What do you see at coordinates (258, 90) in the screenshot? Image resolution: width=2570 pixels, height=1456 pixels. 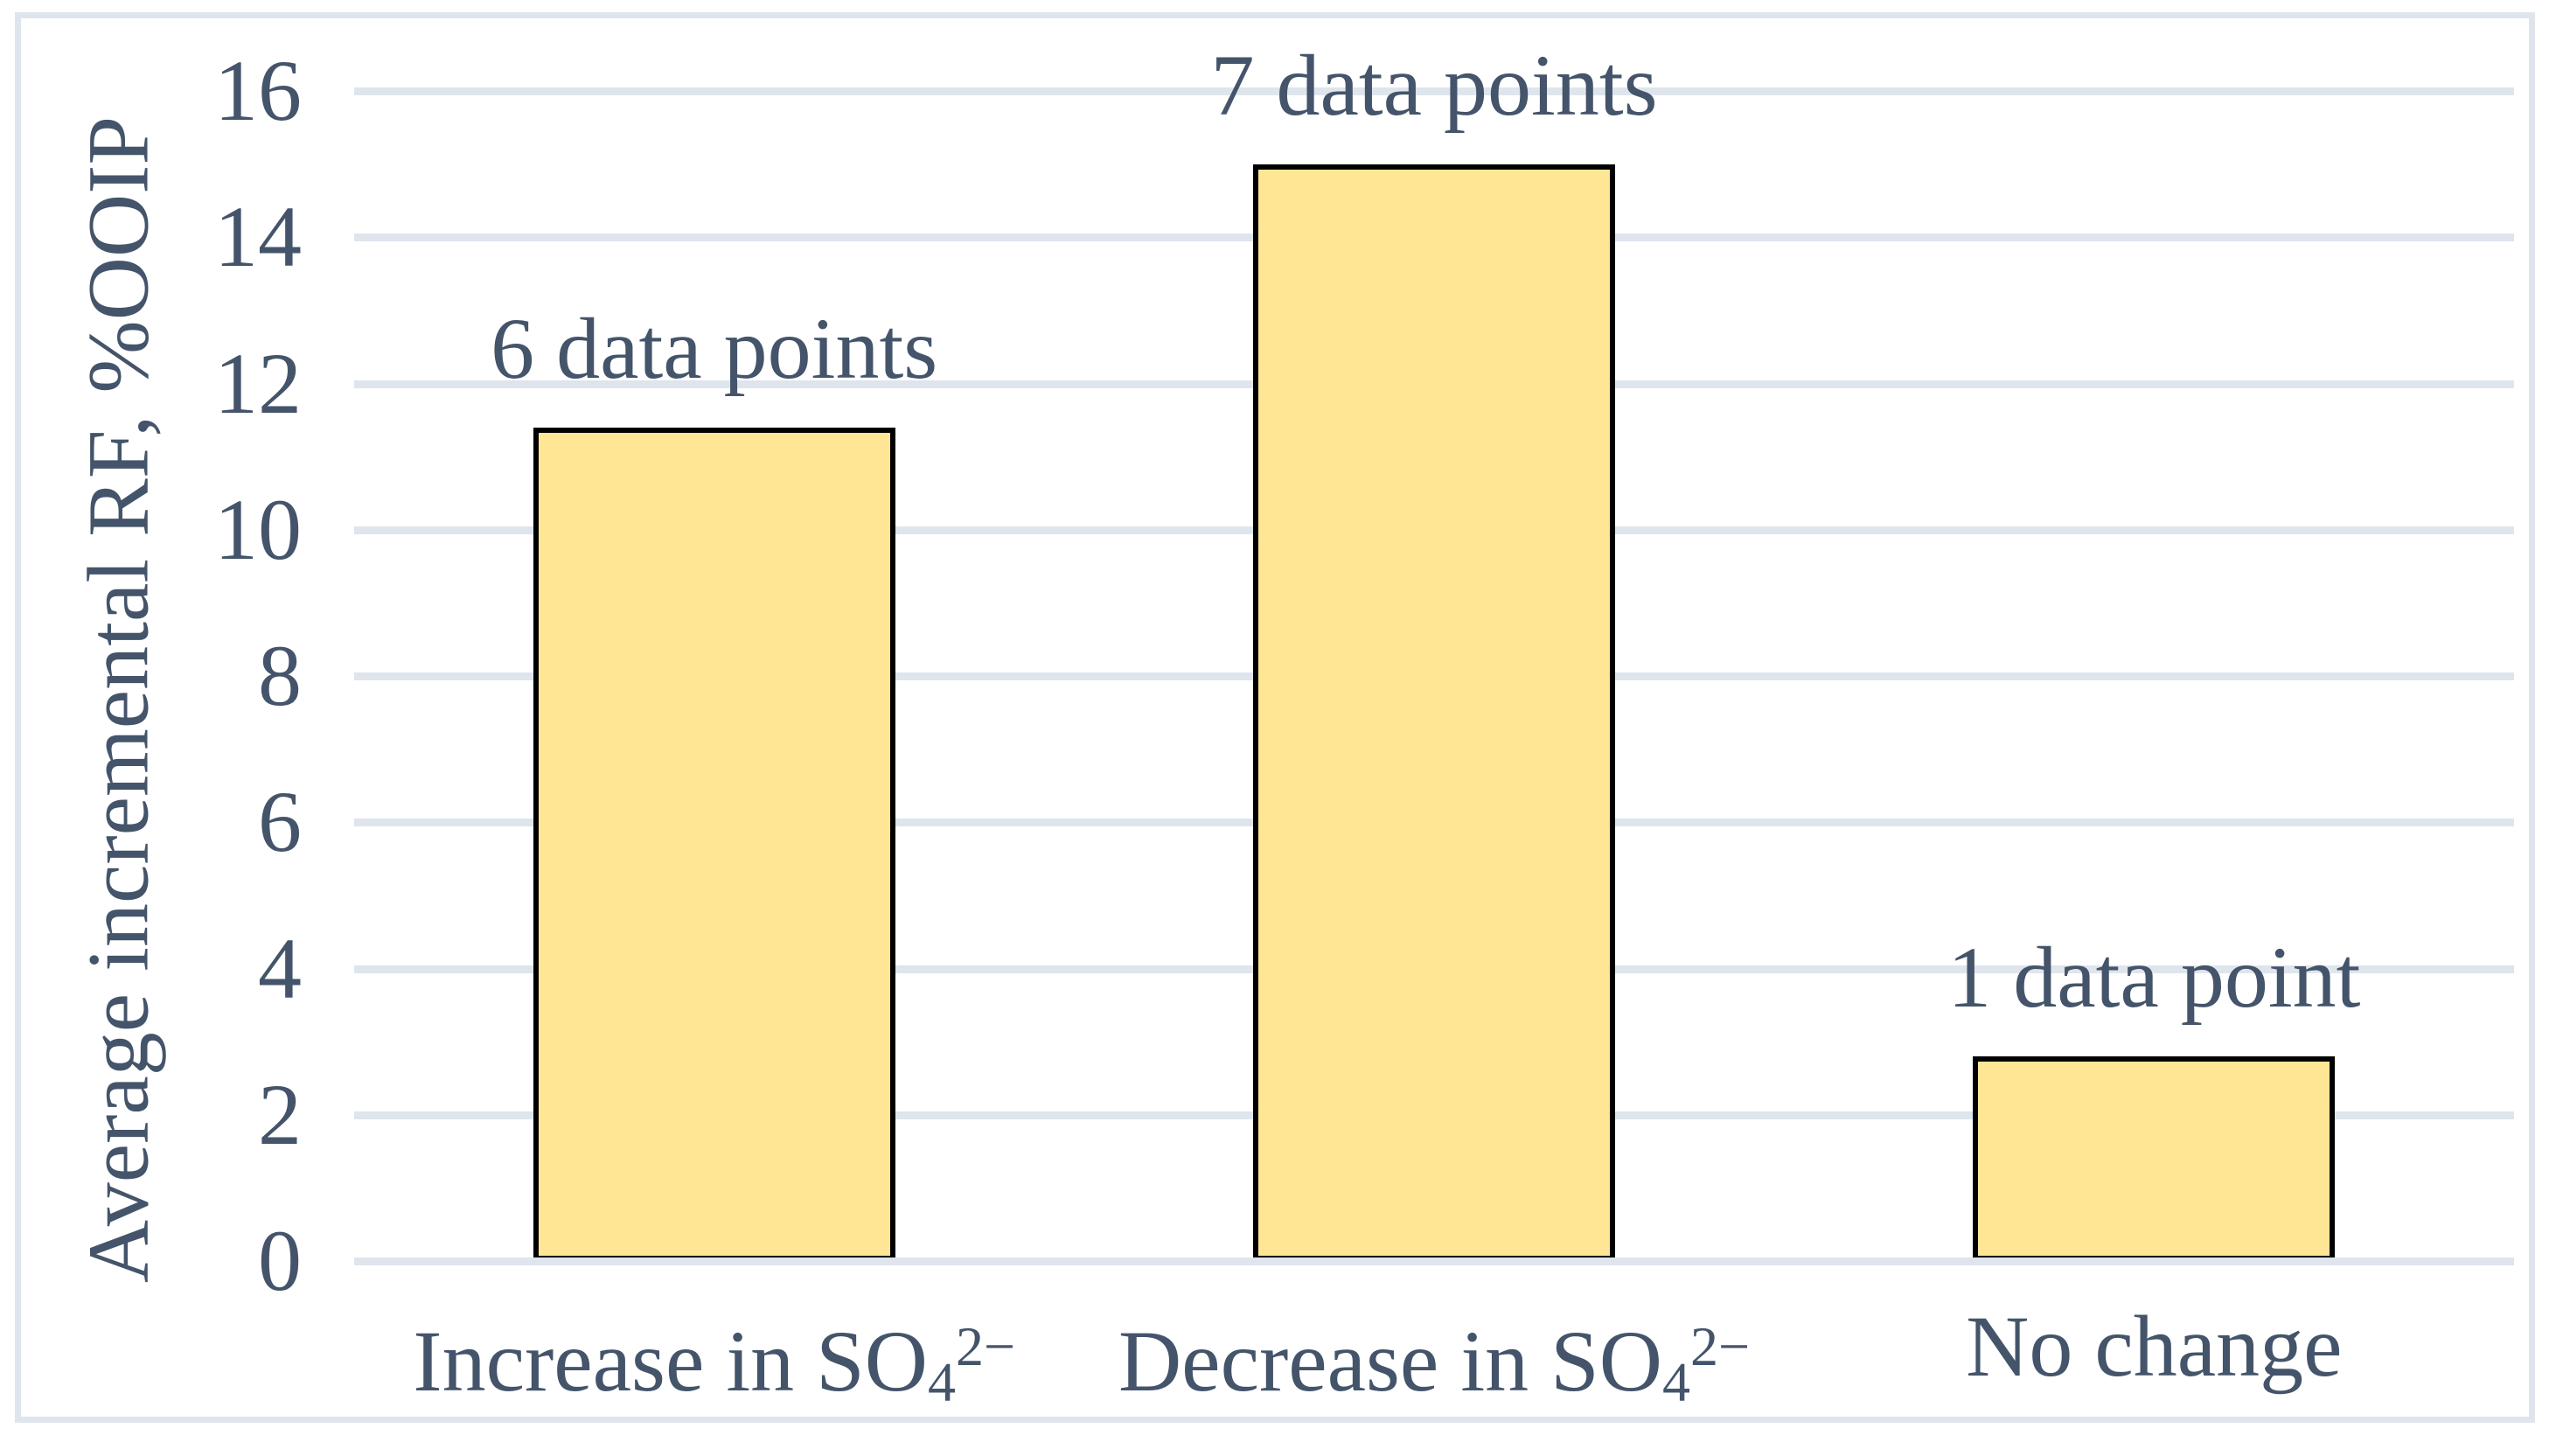 I see `y-tick-label-16: 16` at bounding box center [258, 90].